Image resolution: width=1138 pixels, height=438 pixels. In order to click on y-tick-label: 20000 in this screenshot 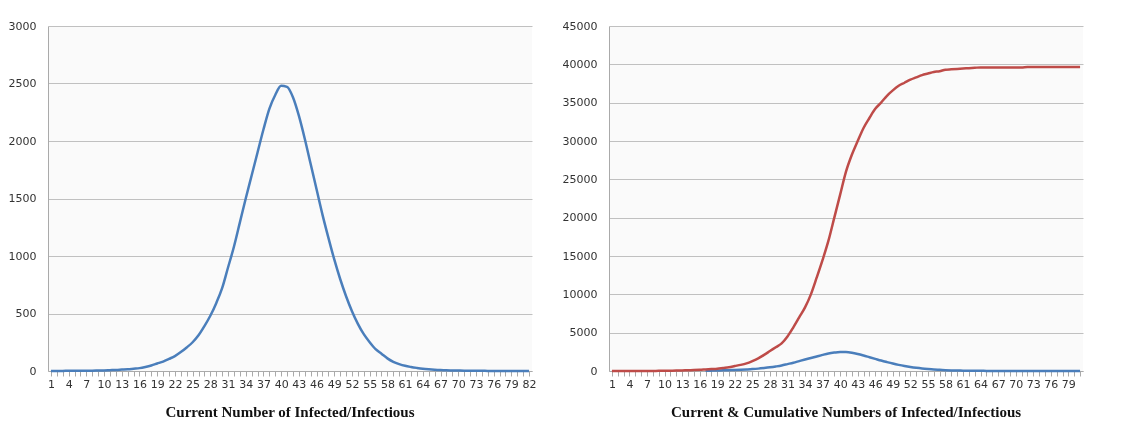, I will do `click(580, 218)`.